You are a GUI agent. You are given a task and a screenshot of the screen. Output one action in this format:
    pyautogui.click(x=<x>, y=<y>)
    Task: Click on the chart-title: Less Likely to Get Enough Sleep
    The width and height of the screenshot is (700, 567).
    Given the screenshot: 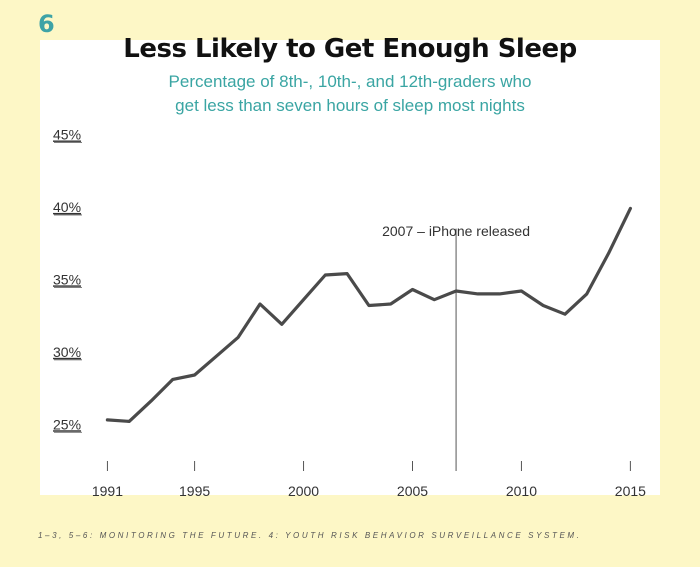 What is the action you would take?
    pyautogui.click(x=350, y=49)
    